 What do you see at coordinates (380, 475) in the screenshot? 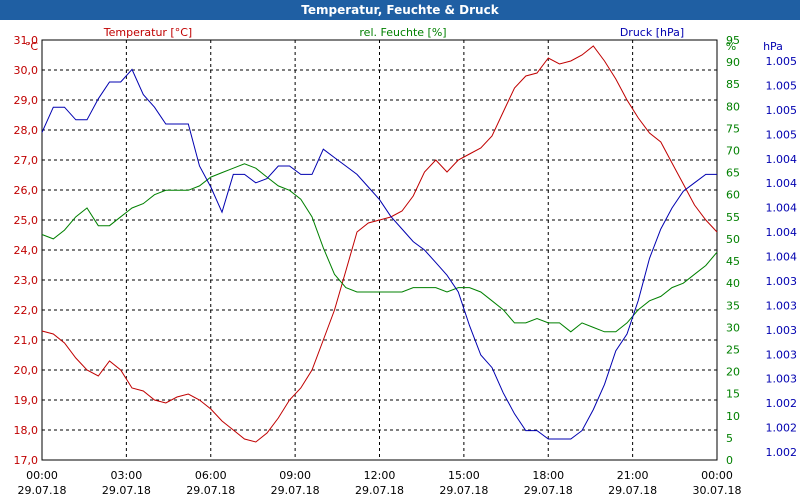
I see `x-tick-label-time: 12:00` at bounding box center [380, 475].